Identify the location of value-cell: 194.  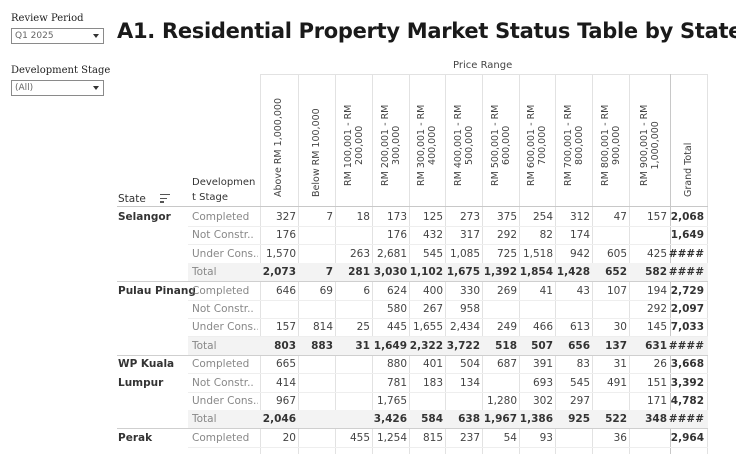
(656, 290).